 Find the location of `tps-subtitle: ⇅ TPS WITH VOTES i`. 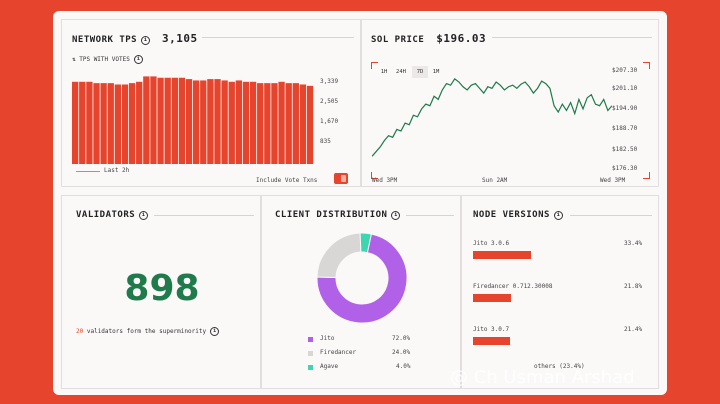

tps-subtitle: ⇅ TPS WITH VOTES i is located at coordinates (107, 59).